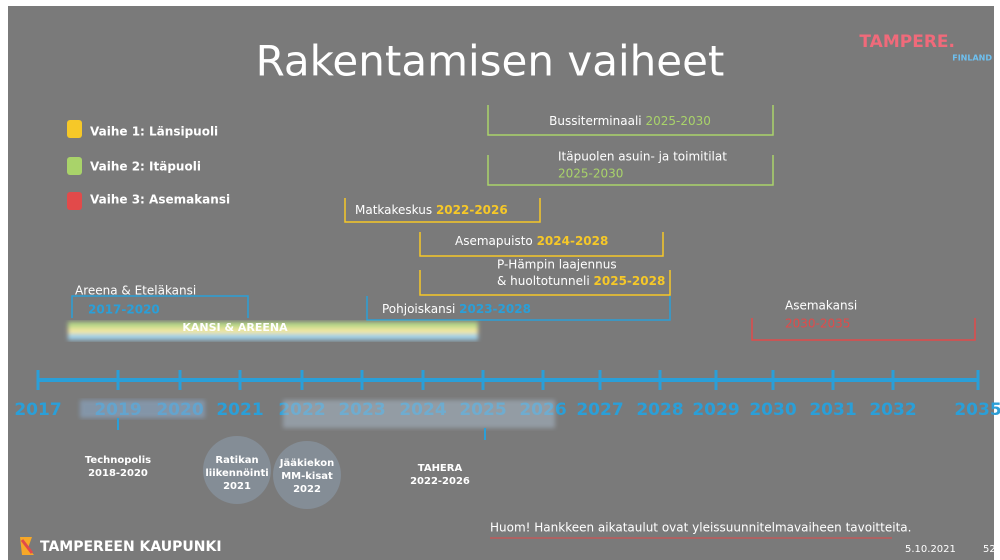 The width and height of the screenshot is (1000, 560). Describe the element at coordinates (531, 241) in the screenshot. I see `project: Asemapuisto 2024-2028` at that location.